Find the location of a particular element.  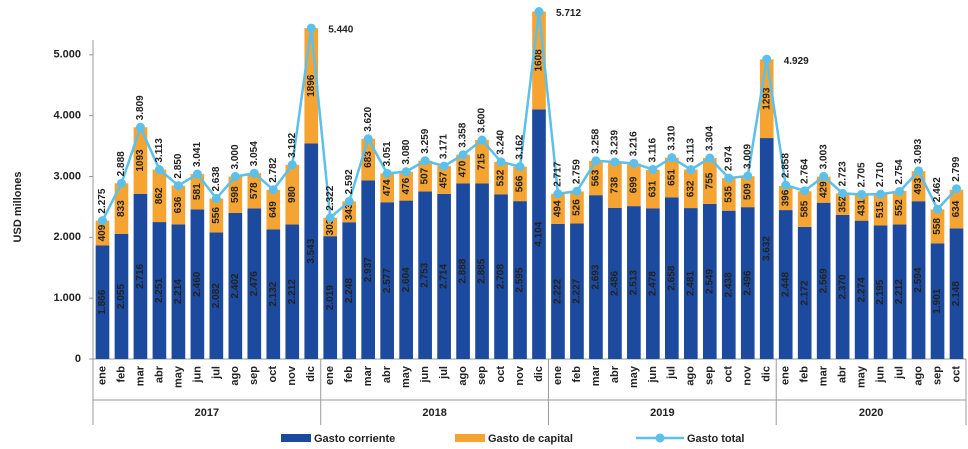

data-label: 2.438 is located at coordinates (728, 284).